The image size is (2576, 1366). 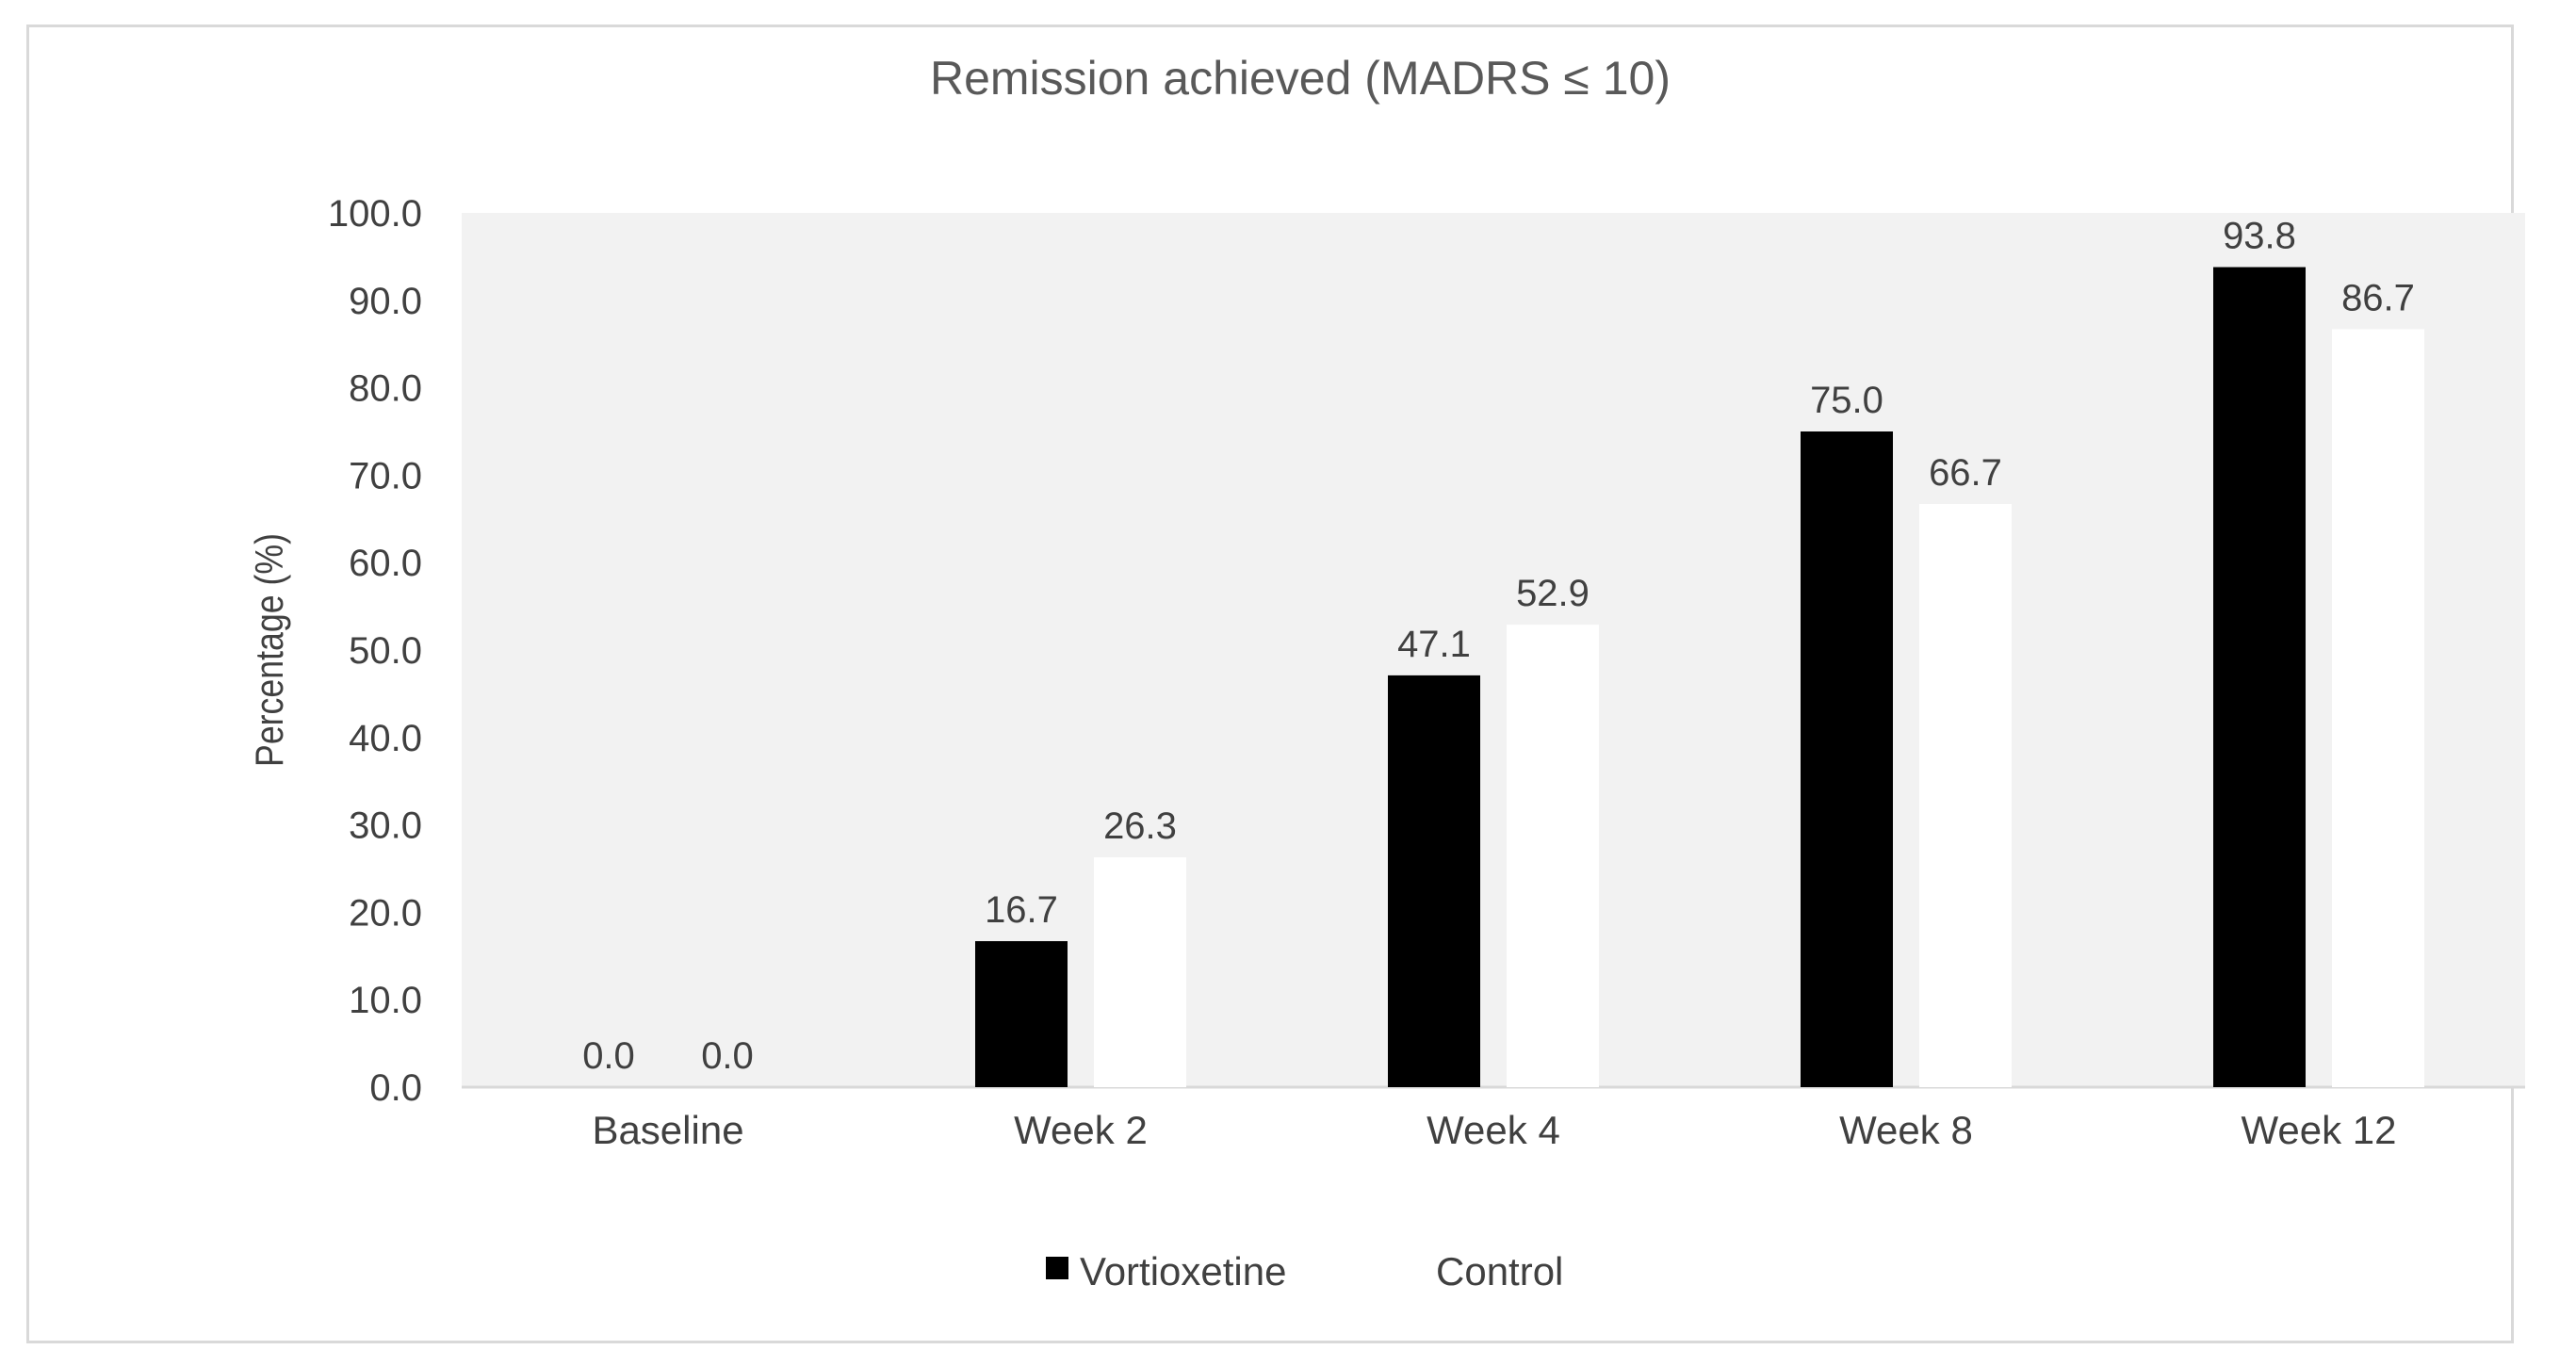 What do you see at coordinates (385, 913) in the screenshot?
I see `y-tick-label: 20.0` at bounding box center [385, 913].